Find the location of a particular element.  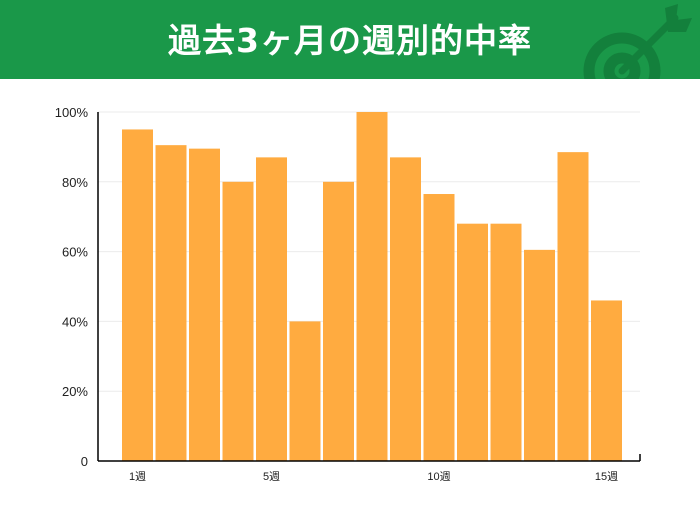

chart-title: 過去3ヶ月の週別的中率 is located at coordinates (350, 40).